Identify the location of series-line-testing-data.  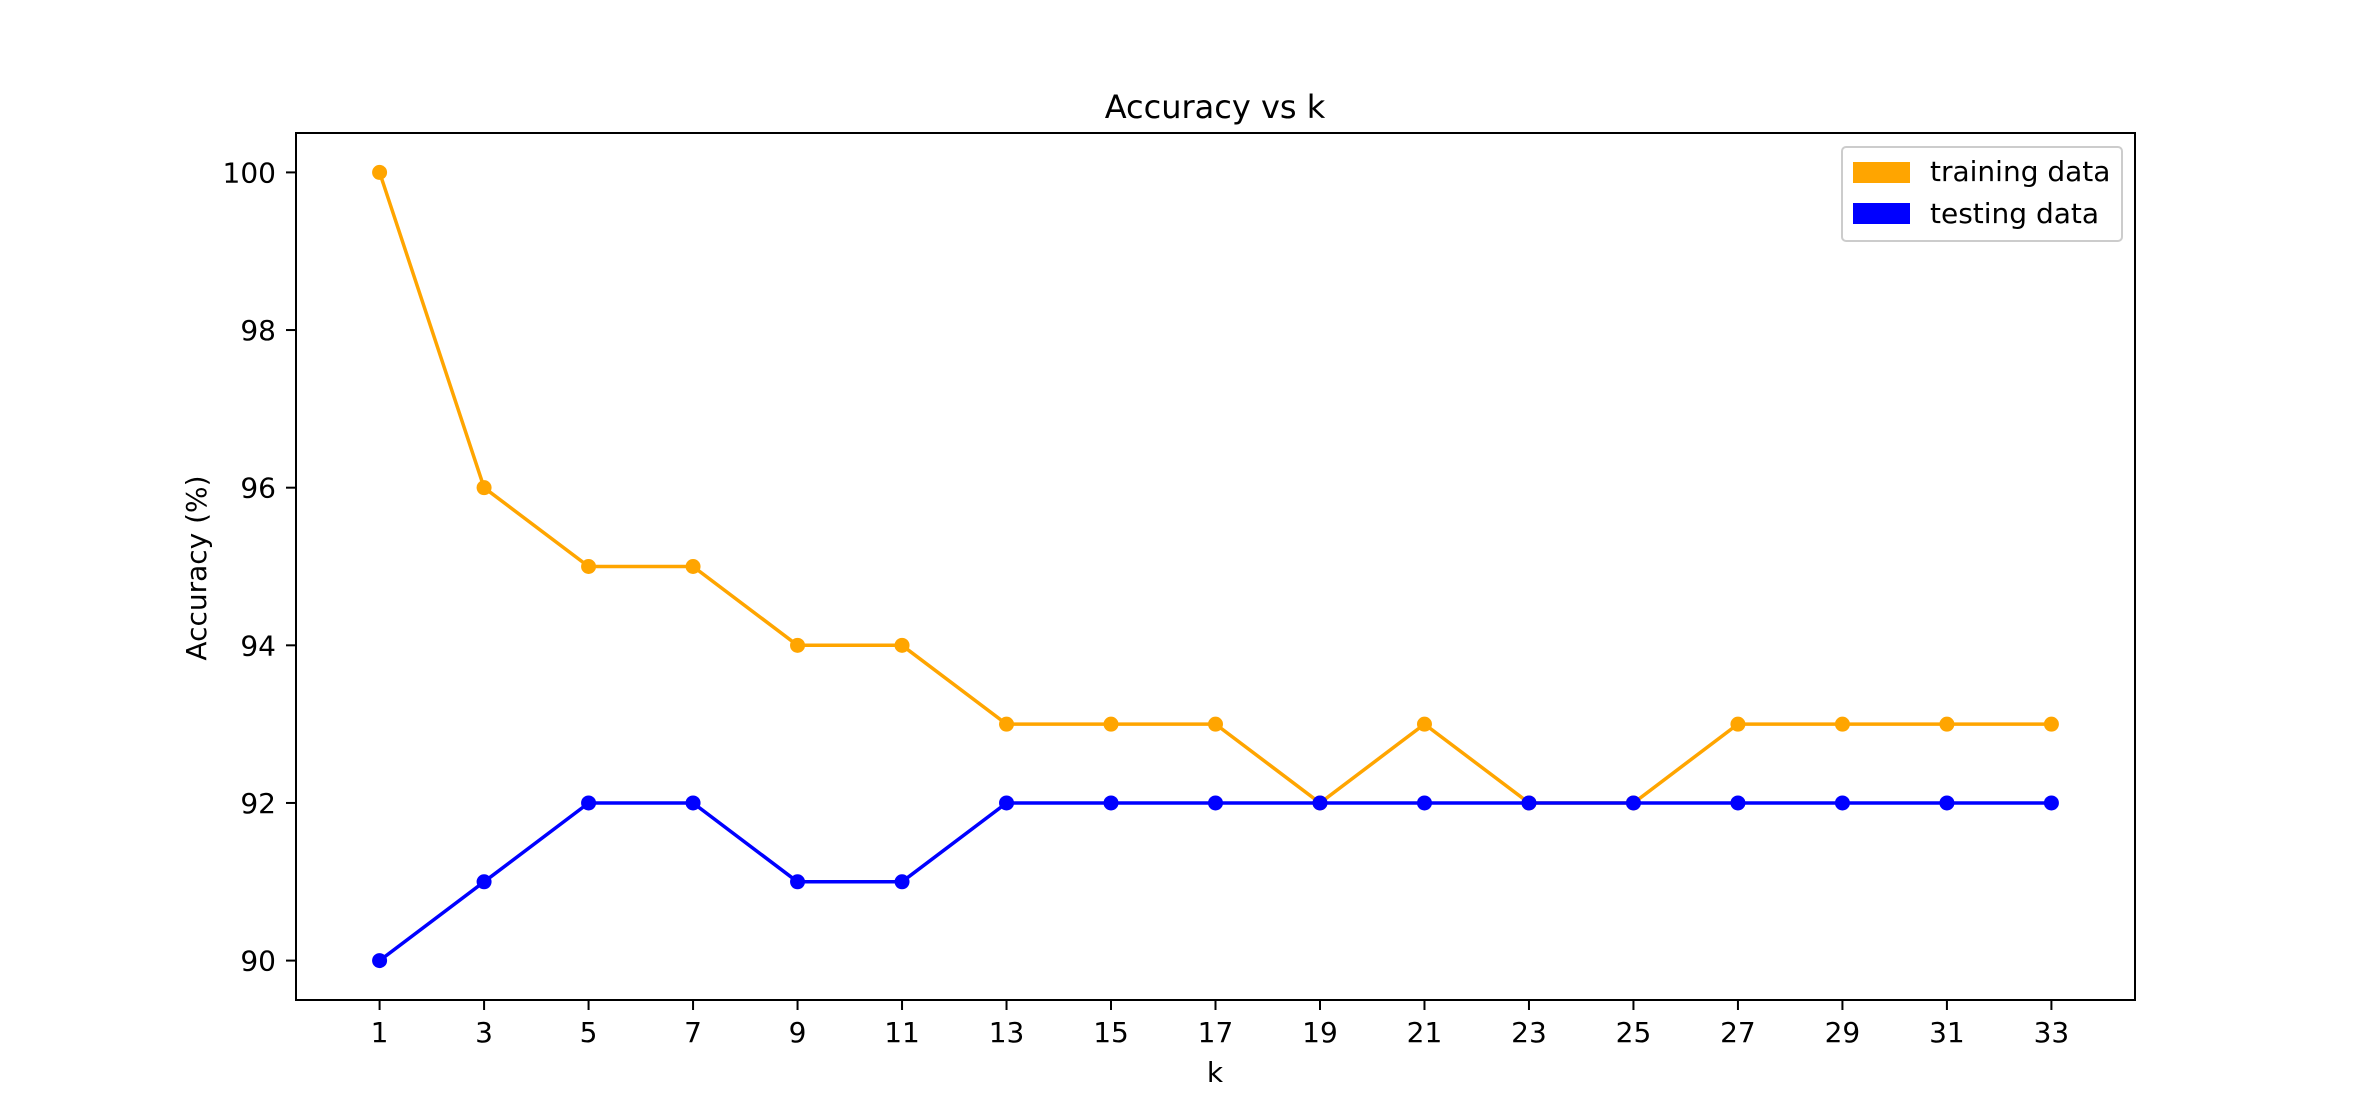
(1215, 881).